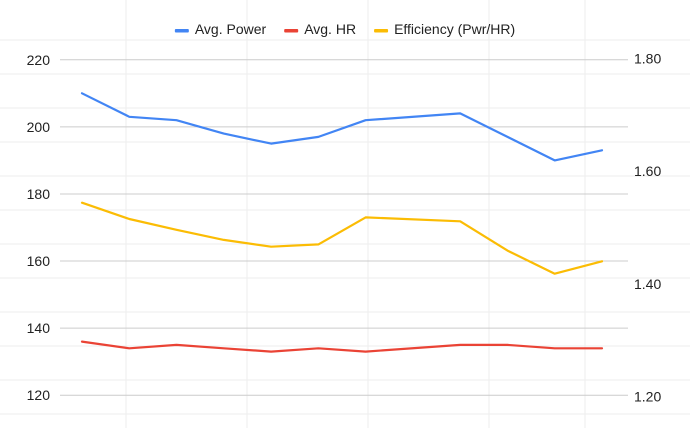 The width and height of the screenshot is (690, 428). What do you see at coordinates (647, 58) in the screenshot?
I see `right-tick-label: 1.80` at bounding box center [647, 58].